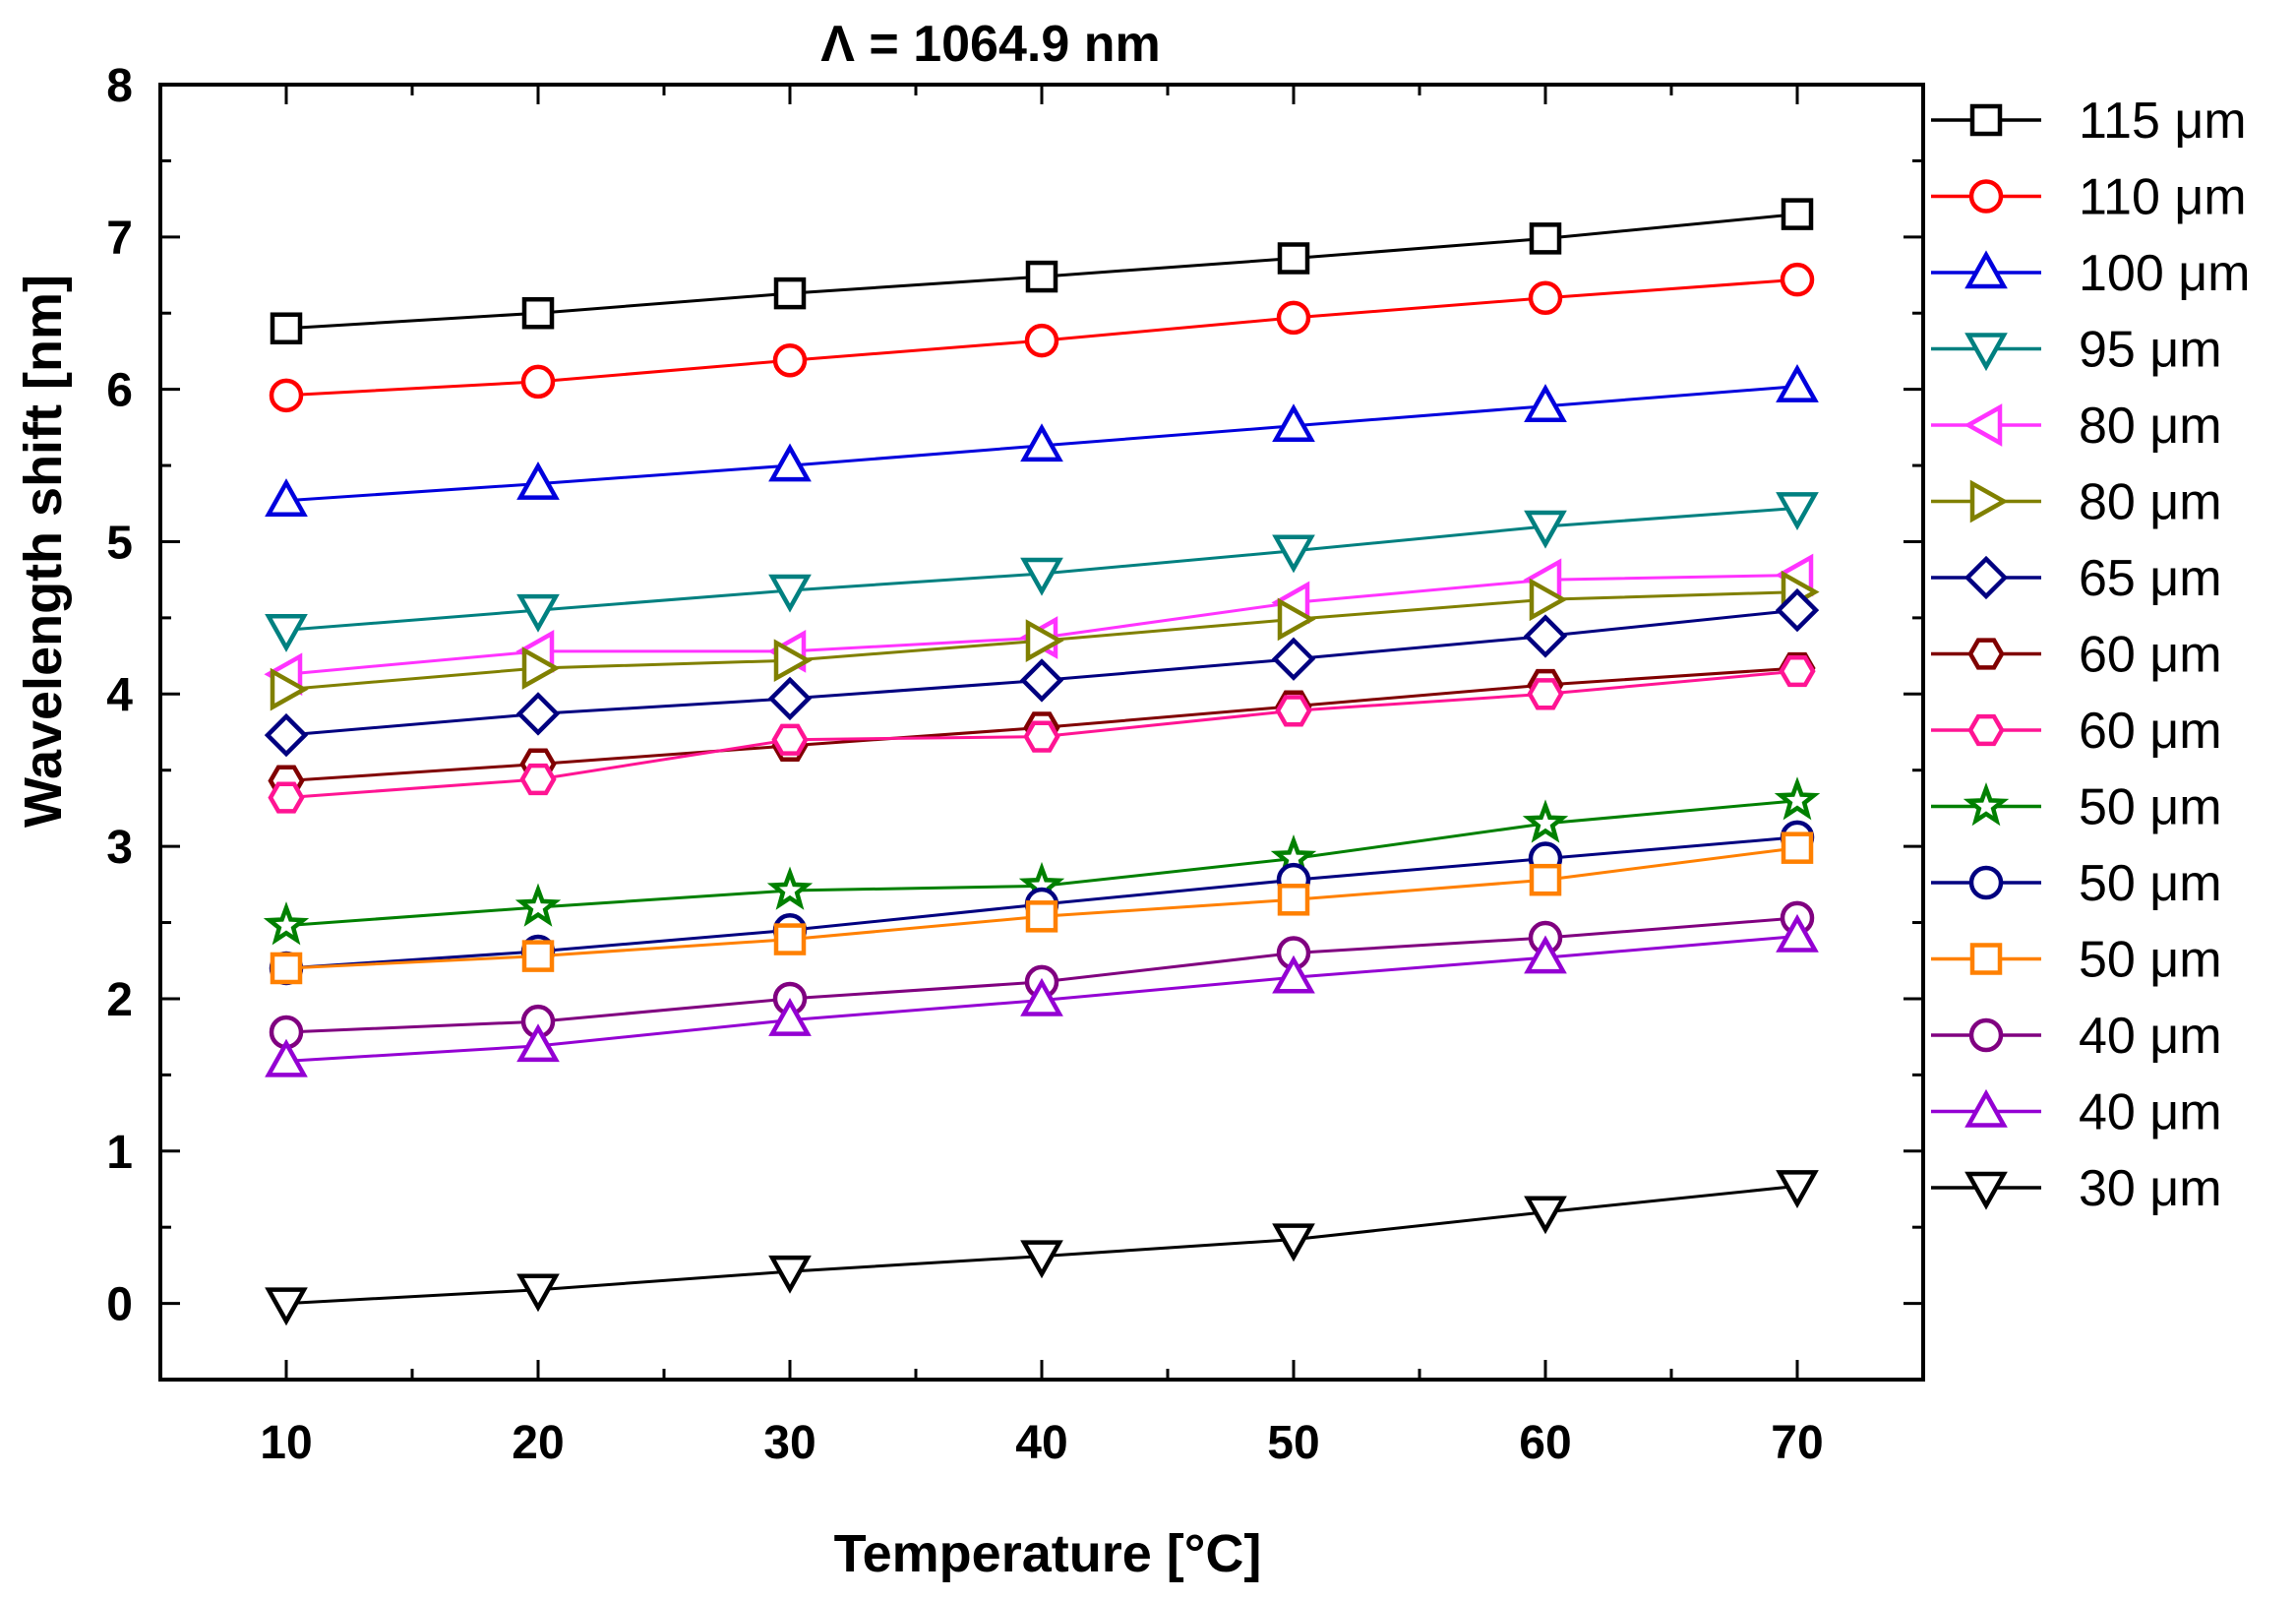 The width and height of the screenshot is (2296, 1600). I want to click on y-axis-title: Wavelength shift [nm], so click(43, 552).